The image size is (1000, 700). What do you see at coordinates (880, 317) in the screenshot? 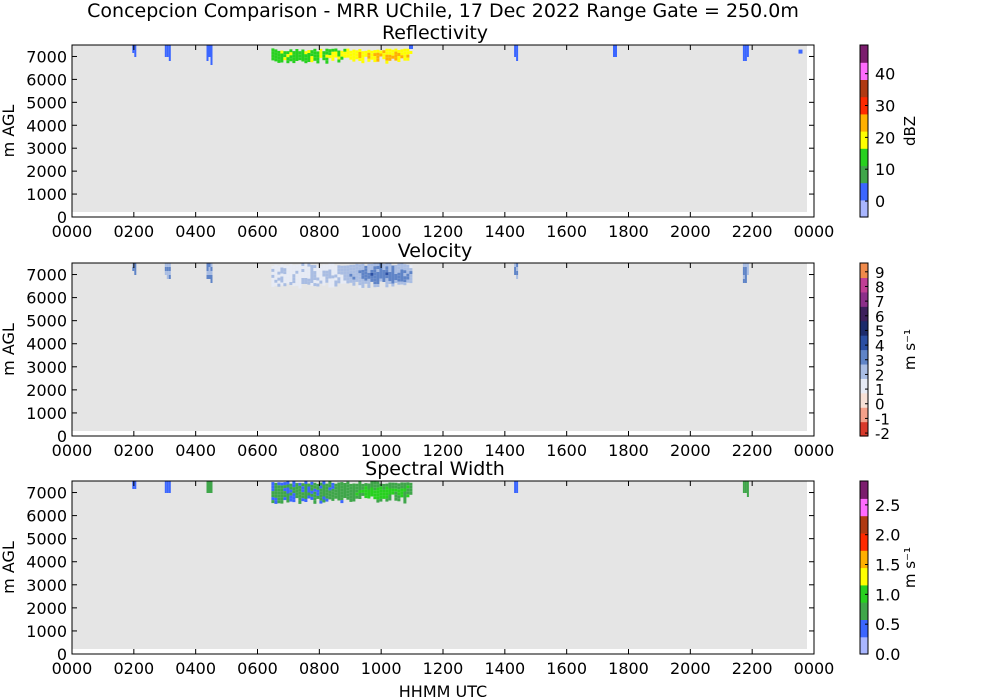
I see `colorbar-tick-label: 6` at bounding box center [880, 317].